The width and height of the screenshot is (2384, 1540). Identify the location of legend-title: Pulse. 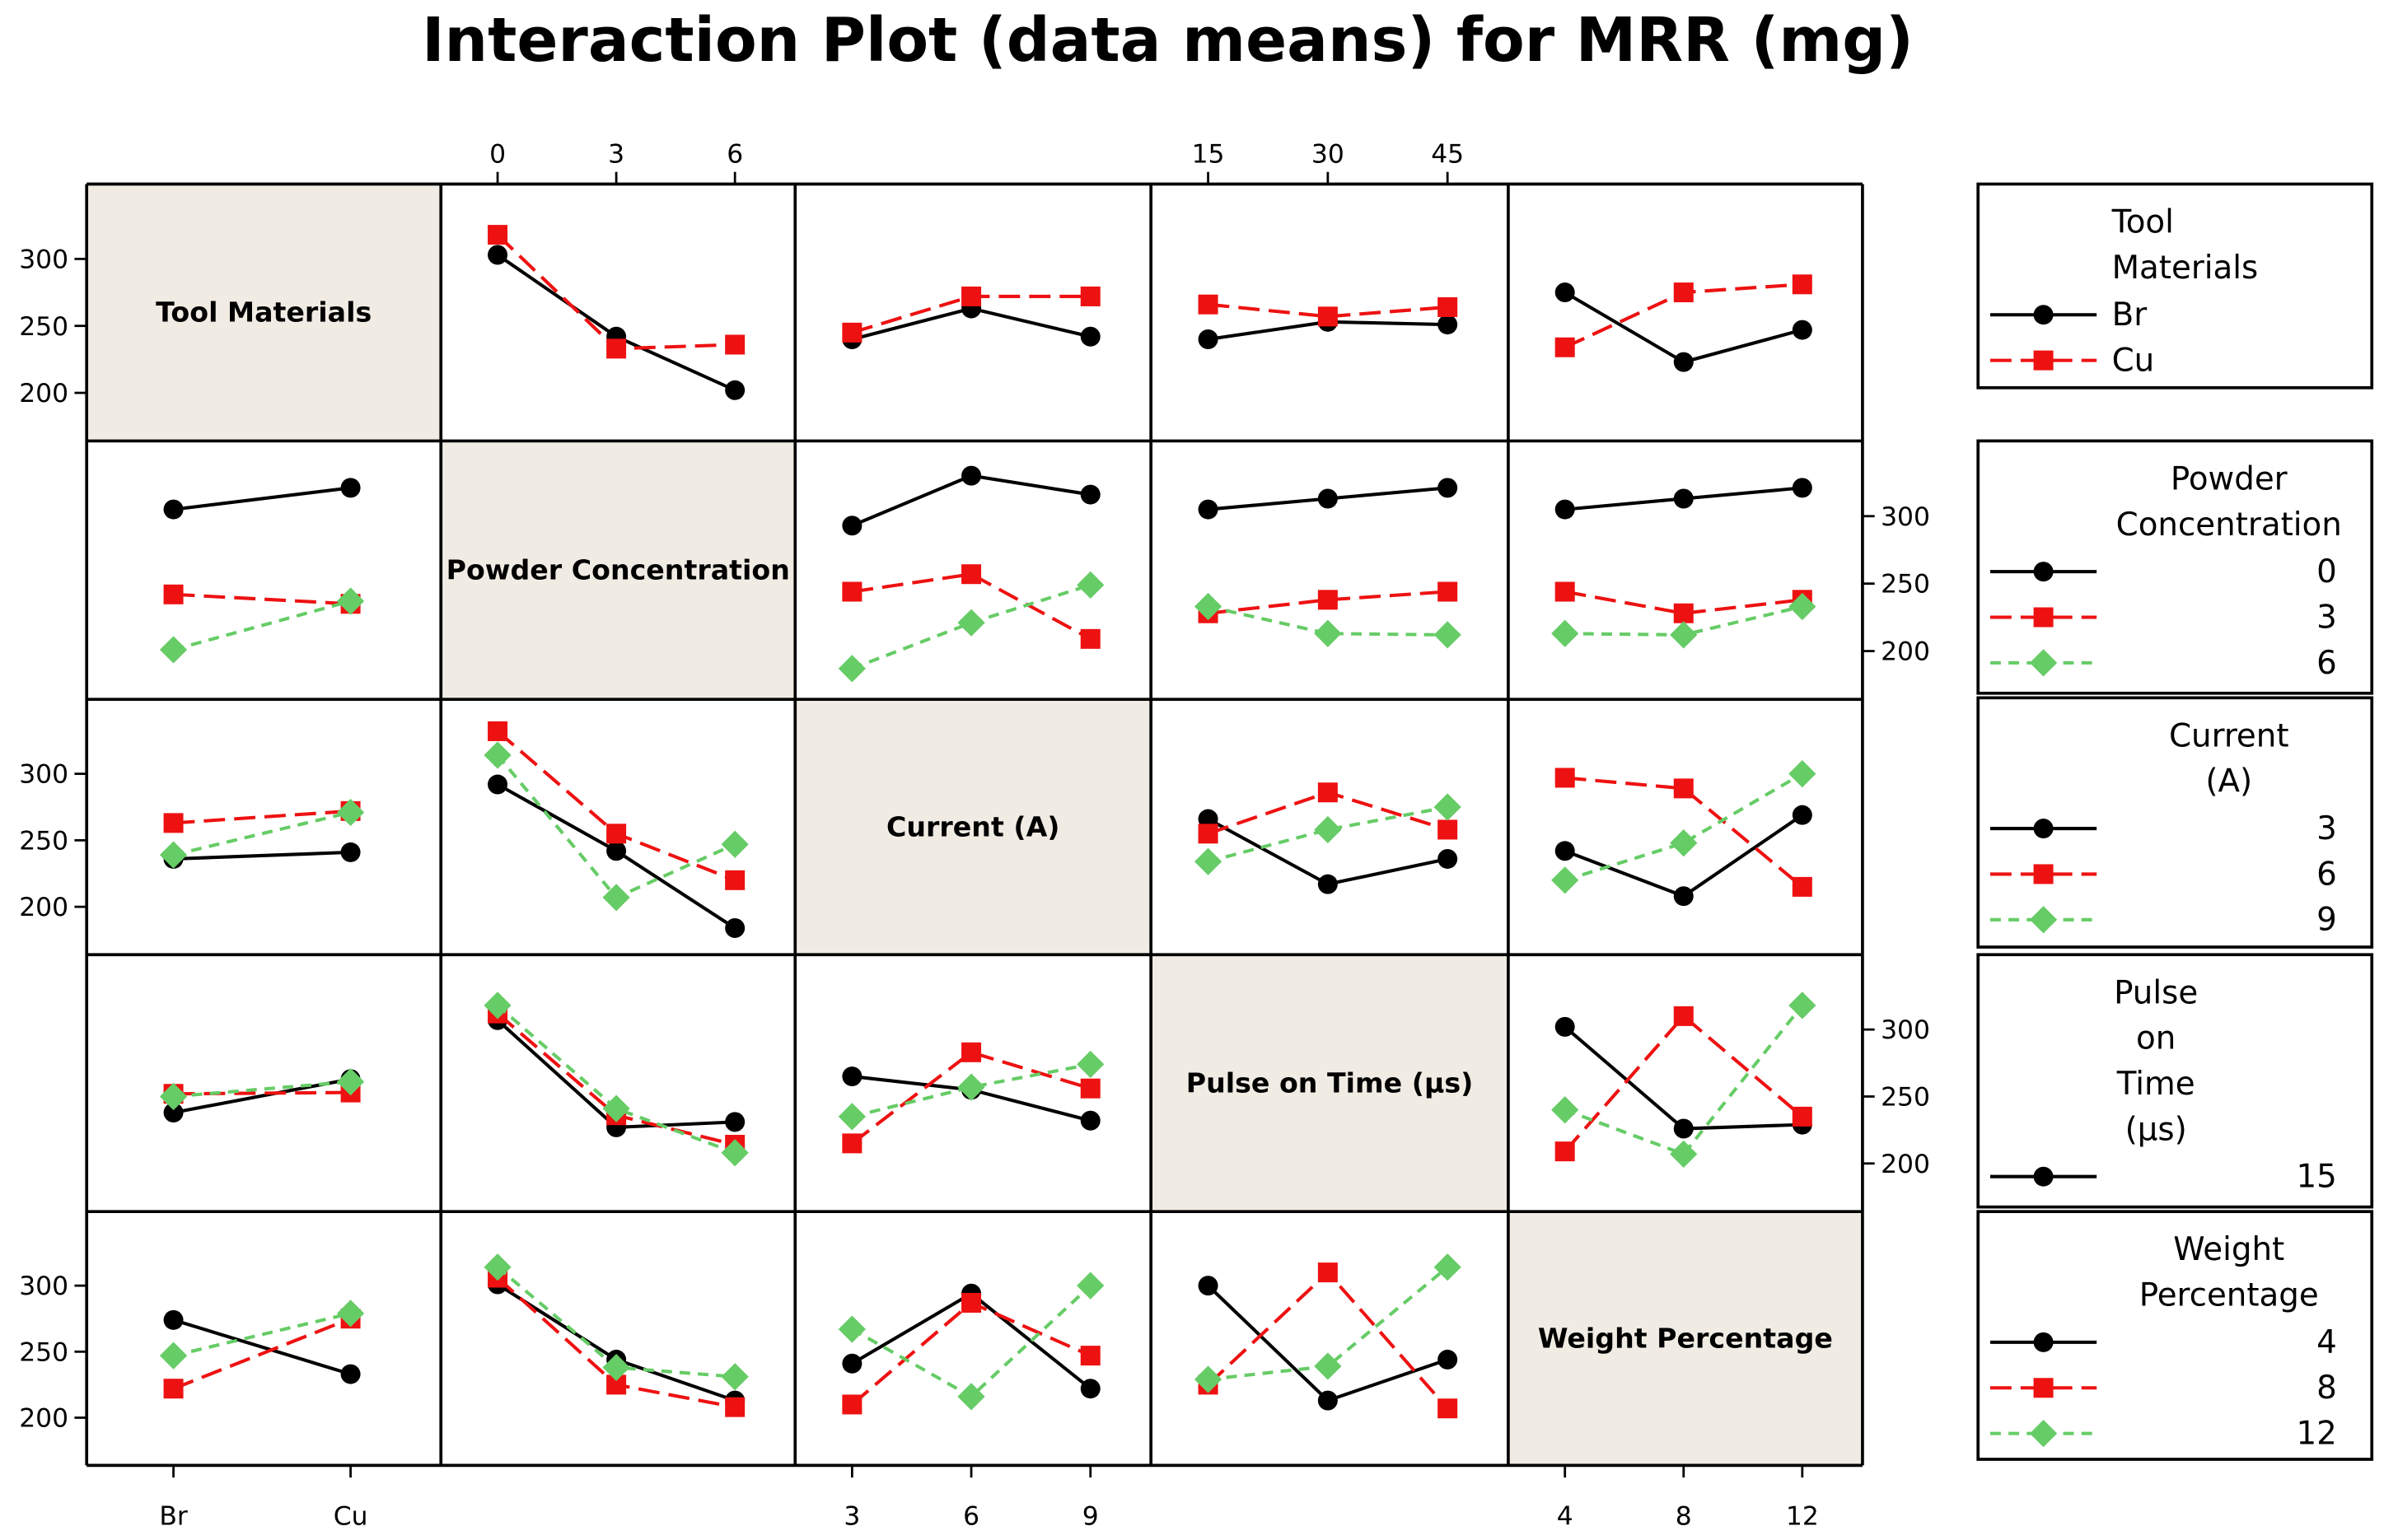
(2156, 992).